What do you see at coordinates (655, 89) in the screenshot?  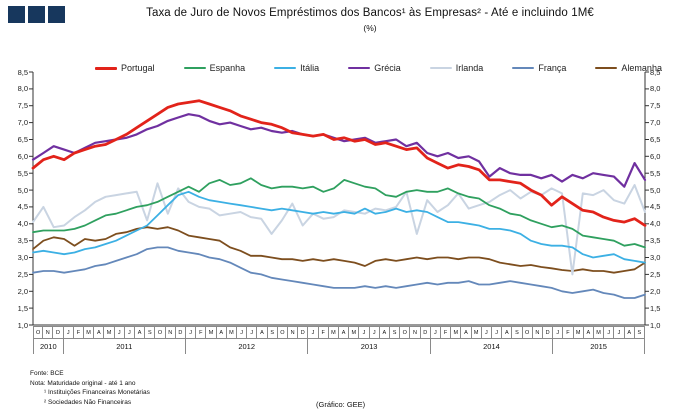 I see `y-axis-label: 8,0` at bounding box center [655, 89].